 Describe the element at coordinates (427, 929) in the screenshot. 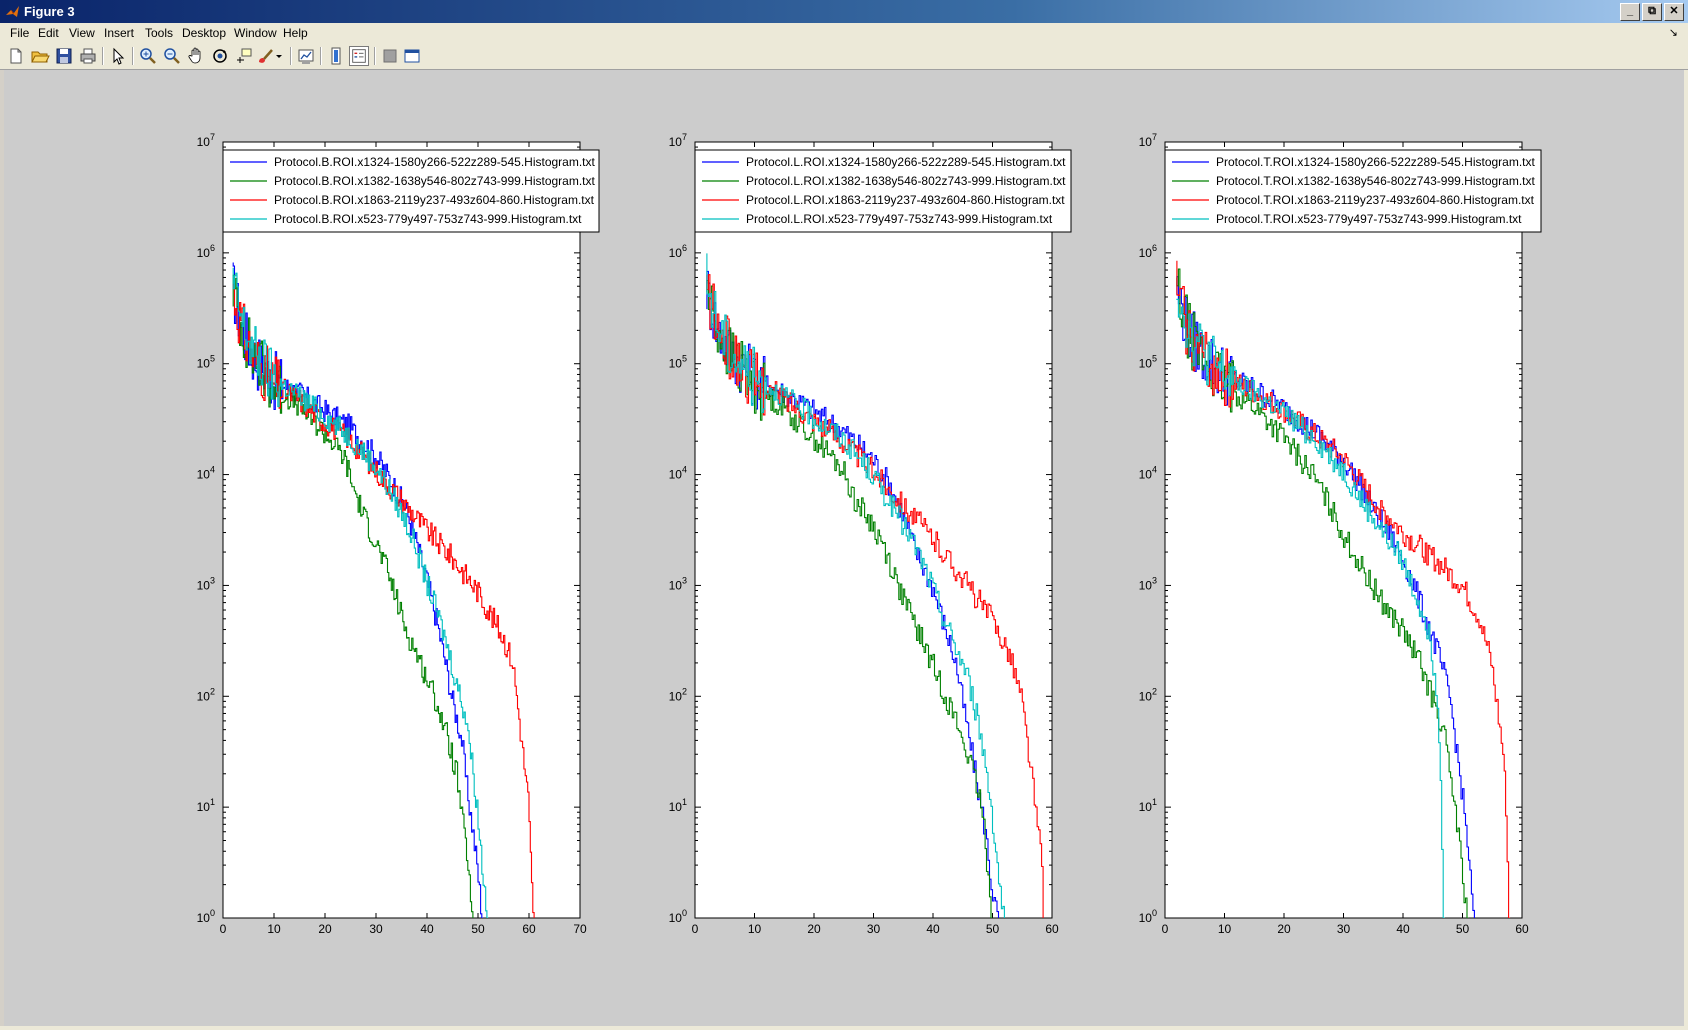

I see `x-tick-label: 40` at that location.